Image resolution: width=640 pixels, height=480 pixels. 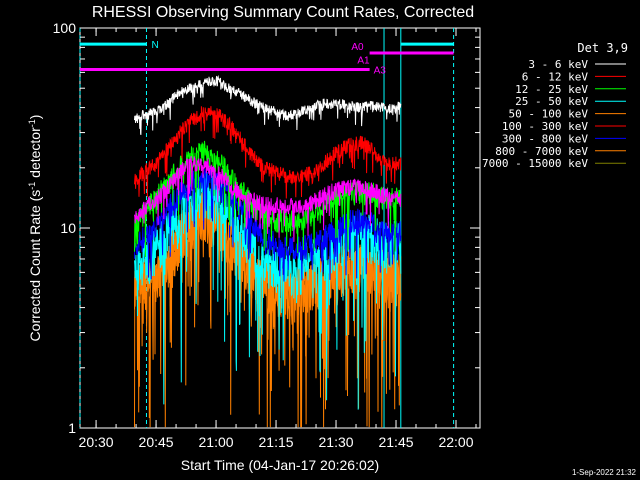 I want to click on annotation-label: A0, so click(x=357, y=47).